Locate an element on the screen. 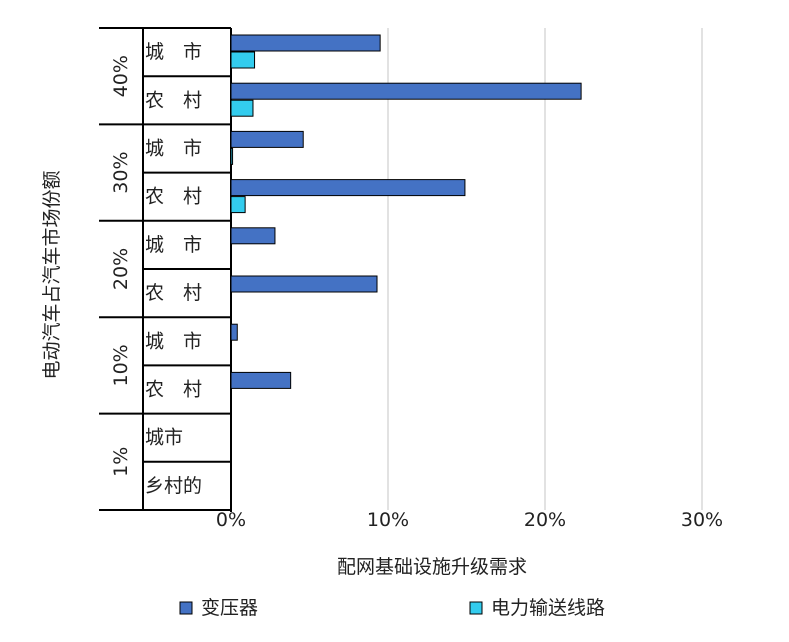 The image size is (789, 642). legend-swatch-transformer is located at coordinates (186, 608).